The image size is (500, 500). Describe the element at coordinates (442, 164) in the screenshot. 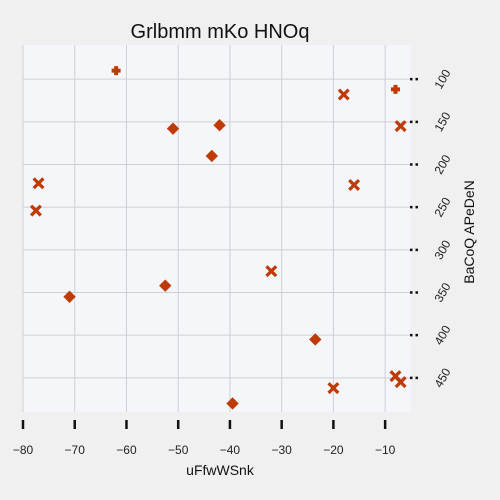

I see `y-tick-label: 200` at that location.